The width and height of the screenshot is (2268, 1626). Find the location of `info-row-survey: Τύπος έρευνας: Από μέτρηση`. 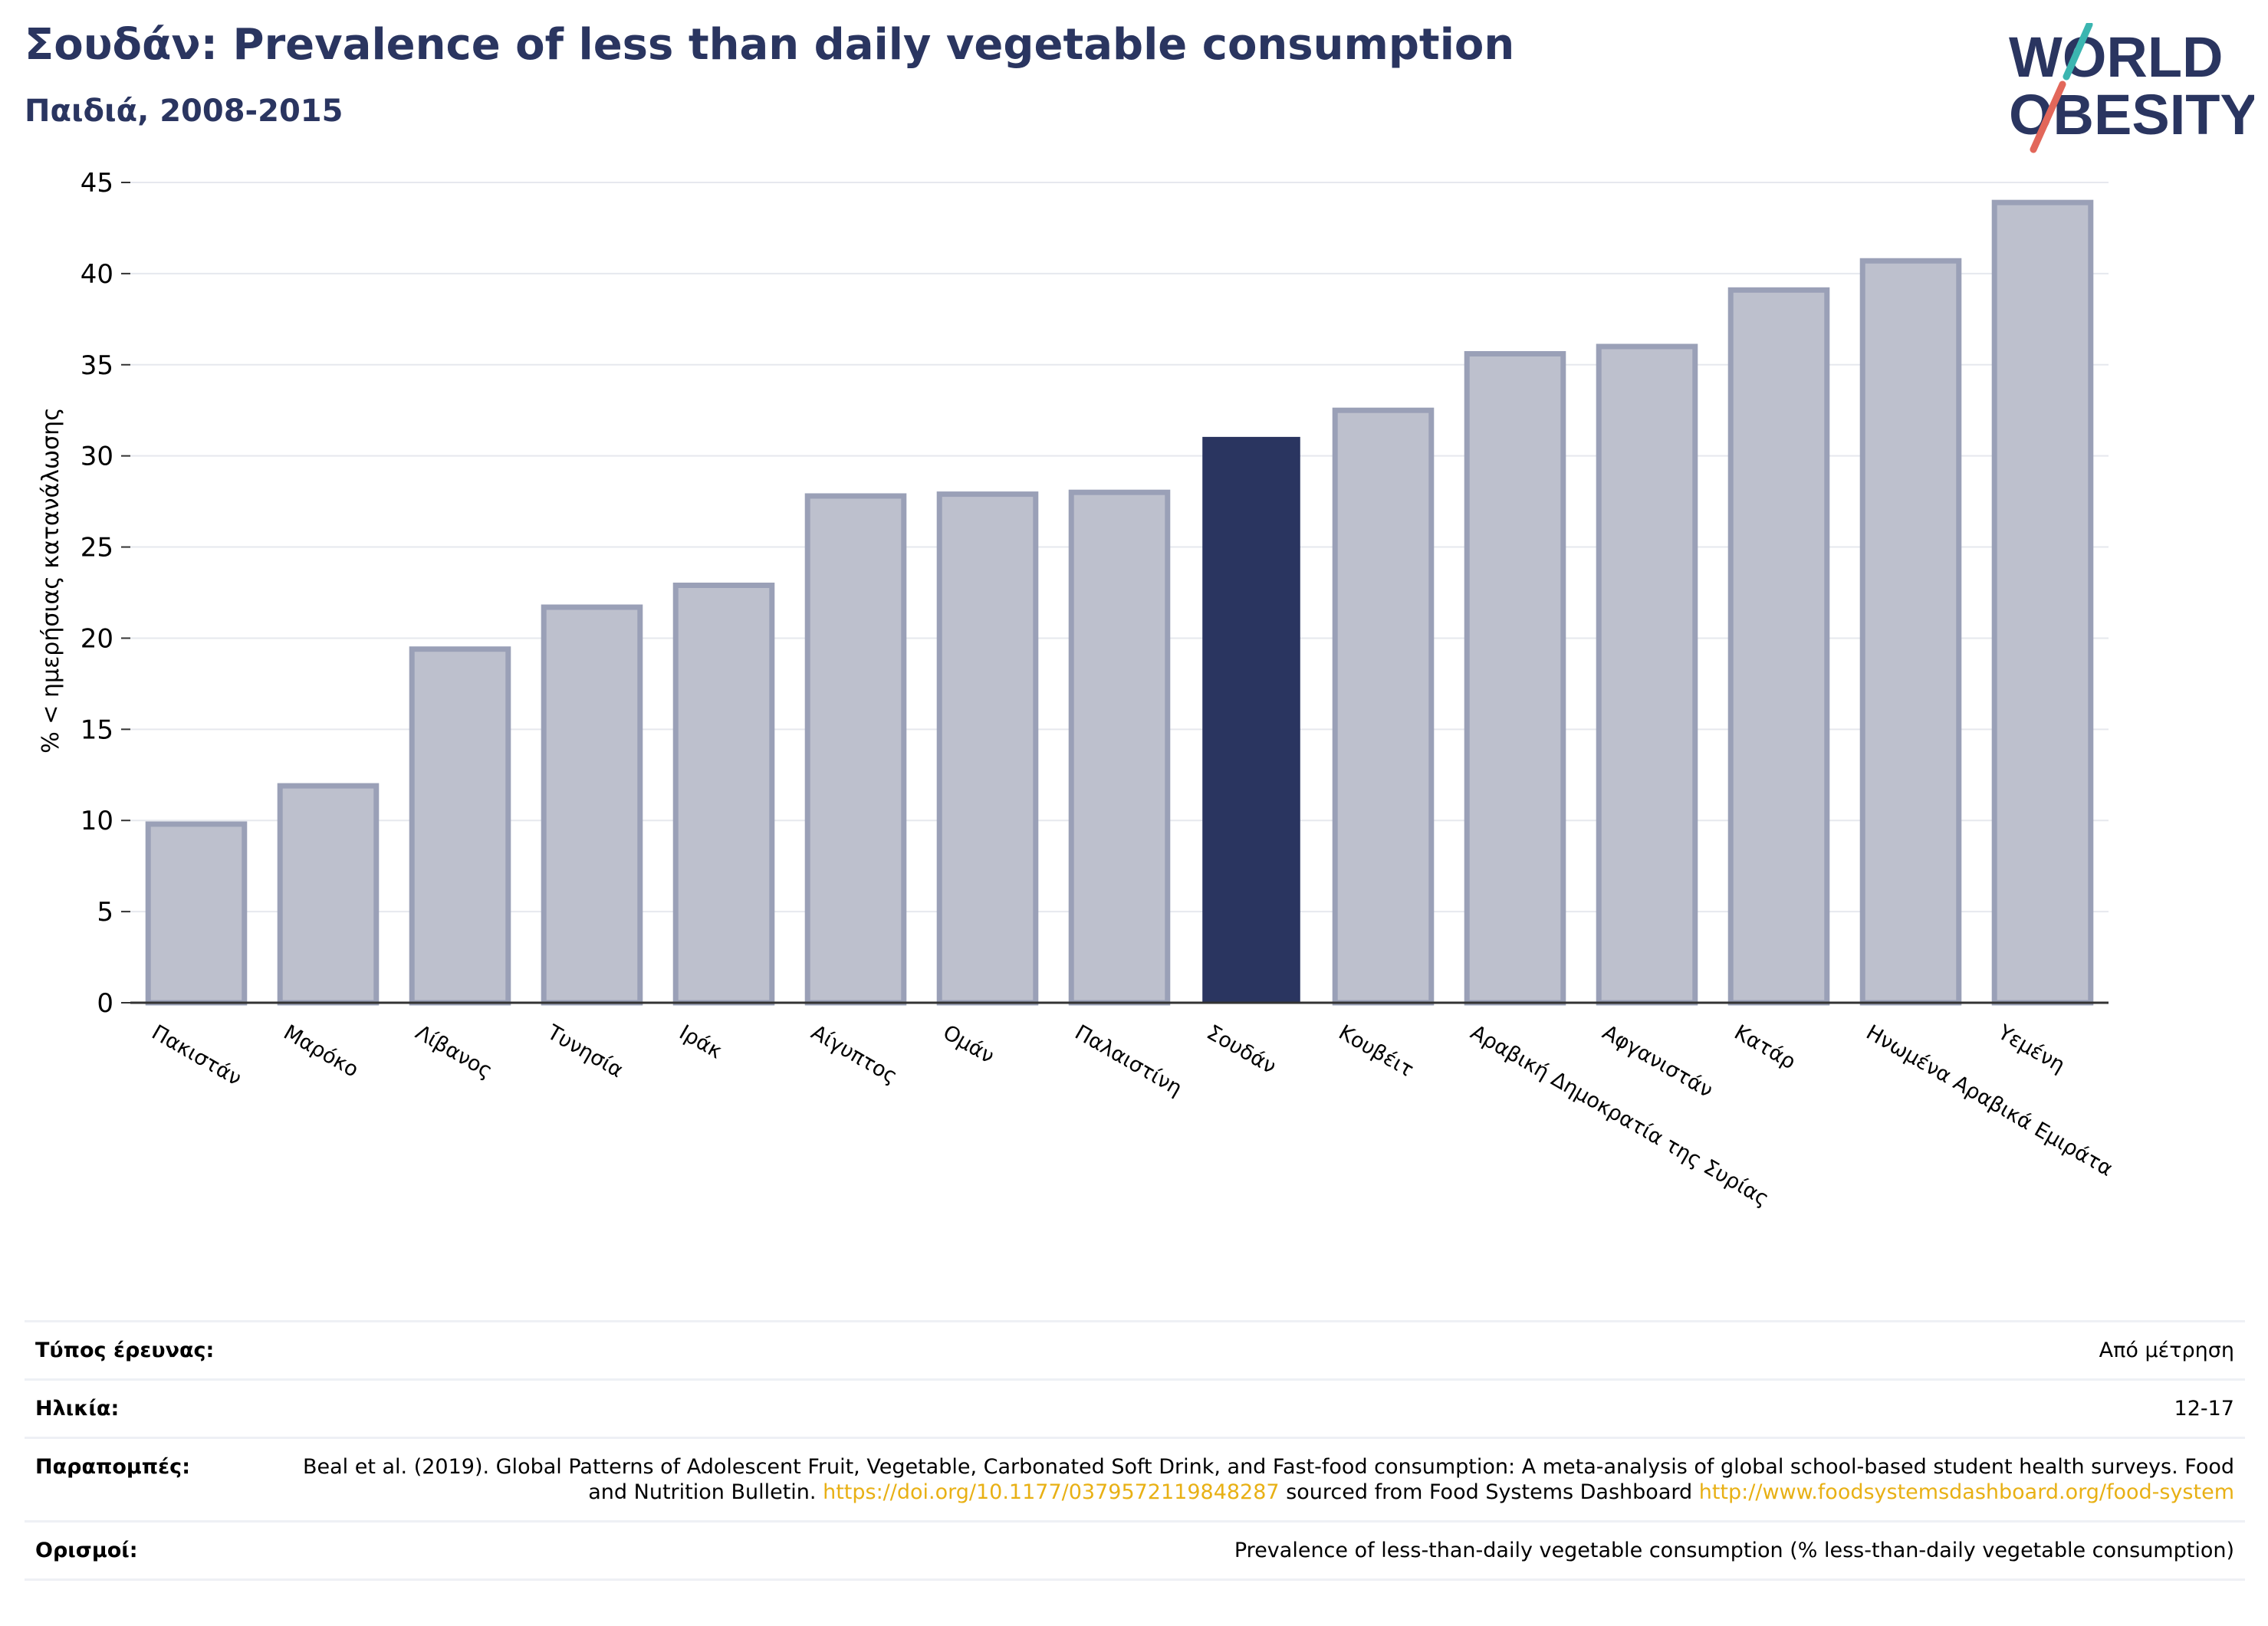

info-row-survey: Τύπος έρευνας: Από μέτρηση is located at coordinates (1135, 1350).